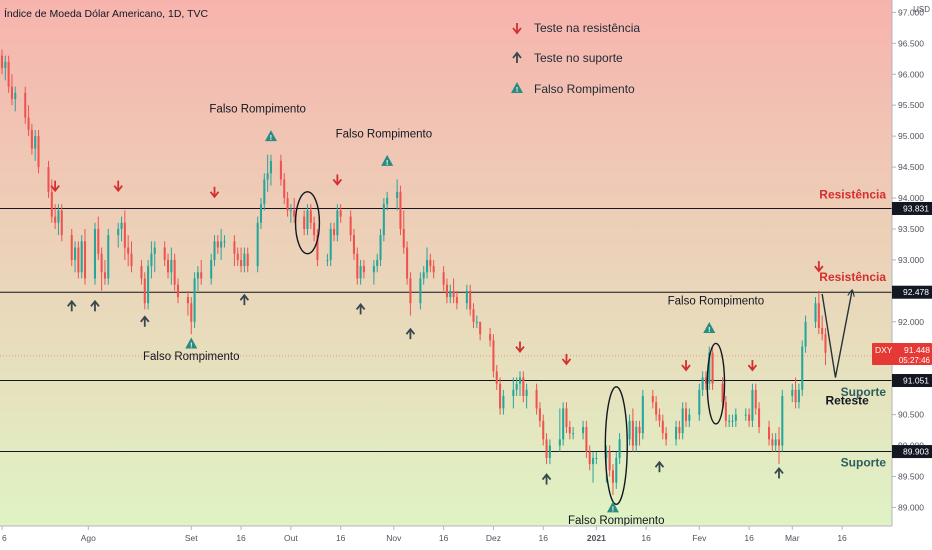  Describe the element at coordinates (912, 292) in the screenshot. I see `level-badge` at that location.